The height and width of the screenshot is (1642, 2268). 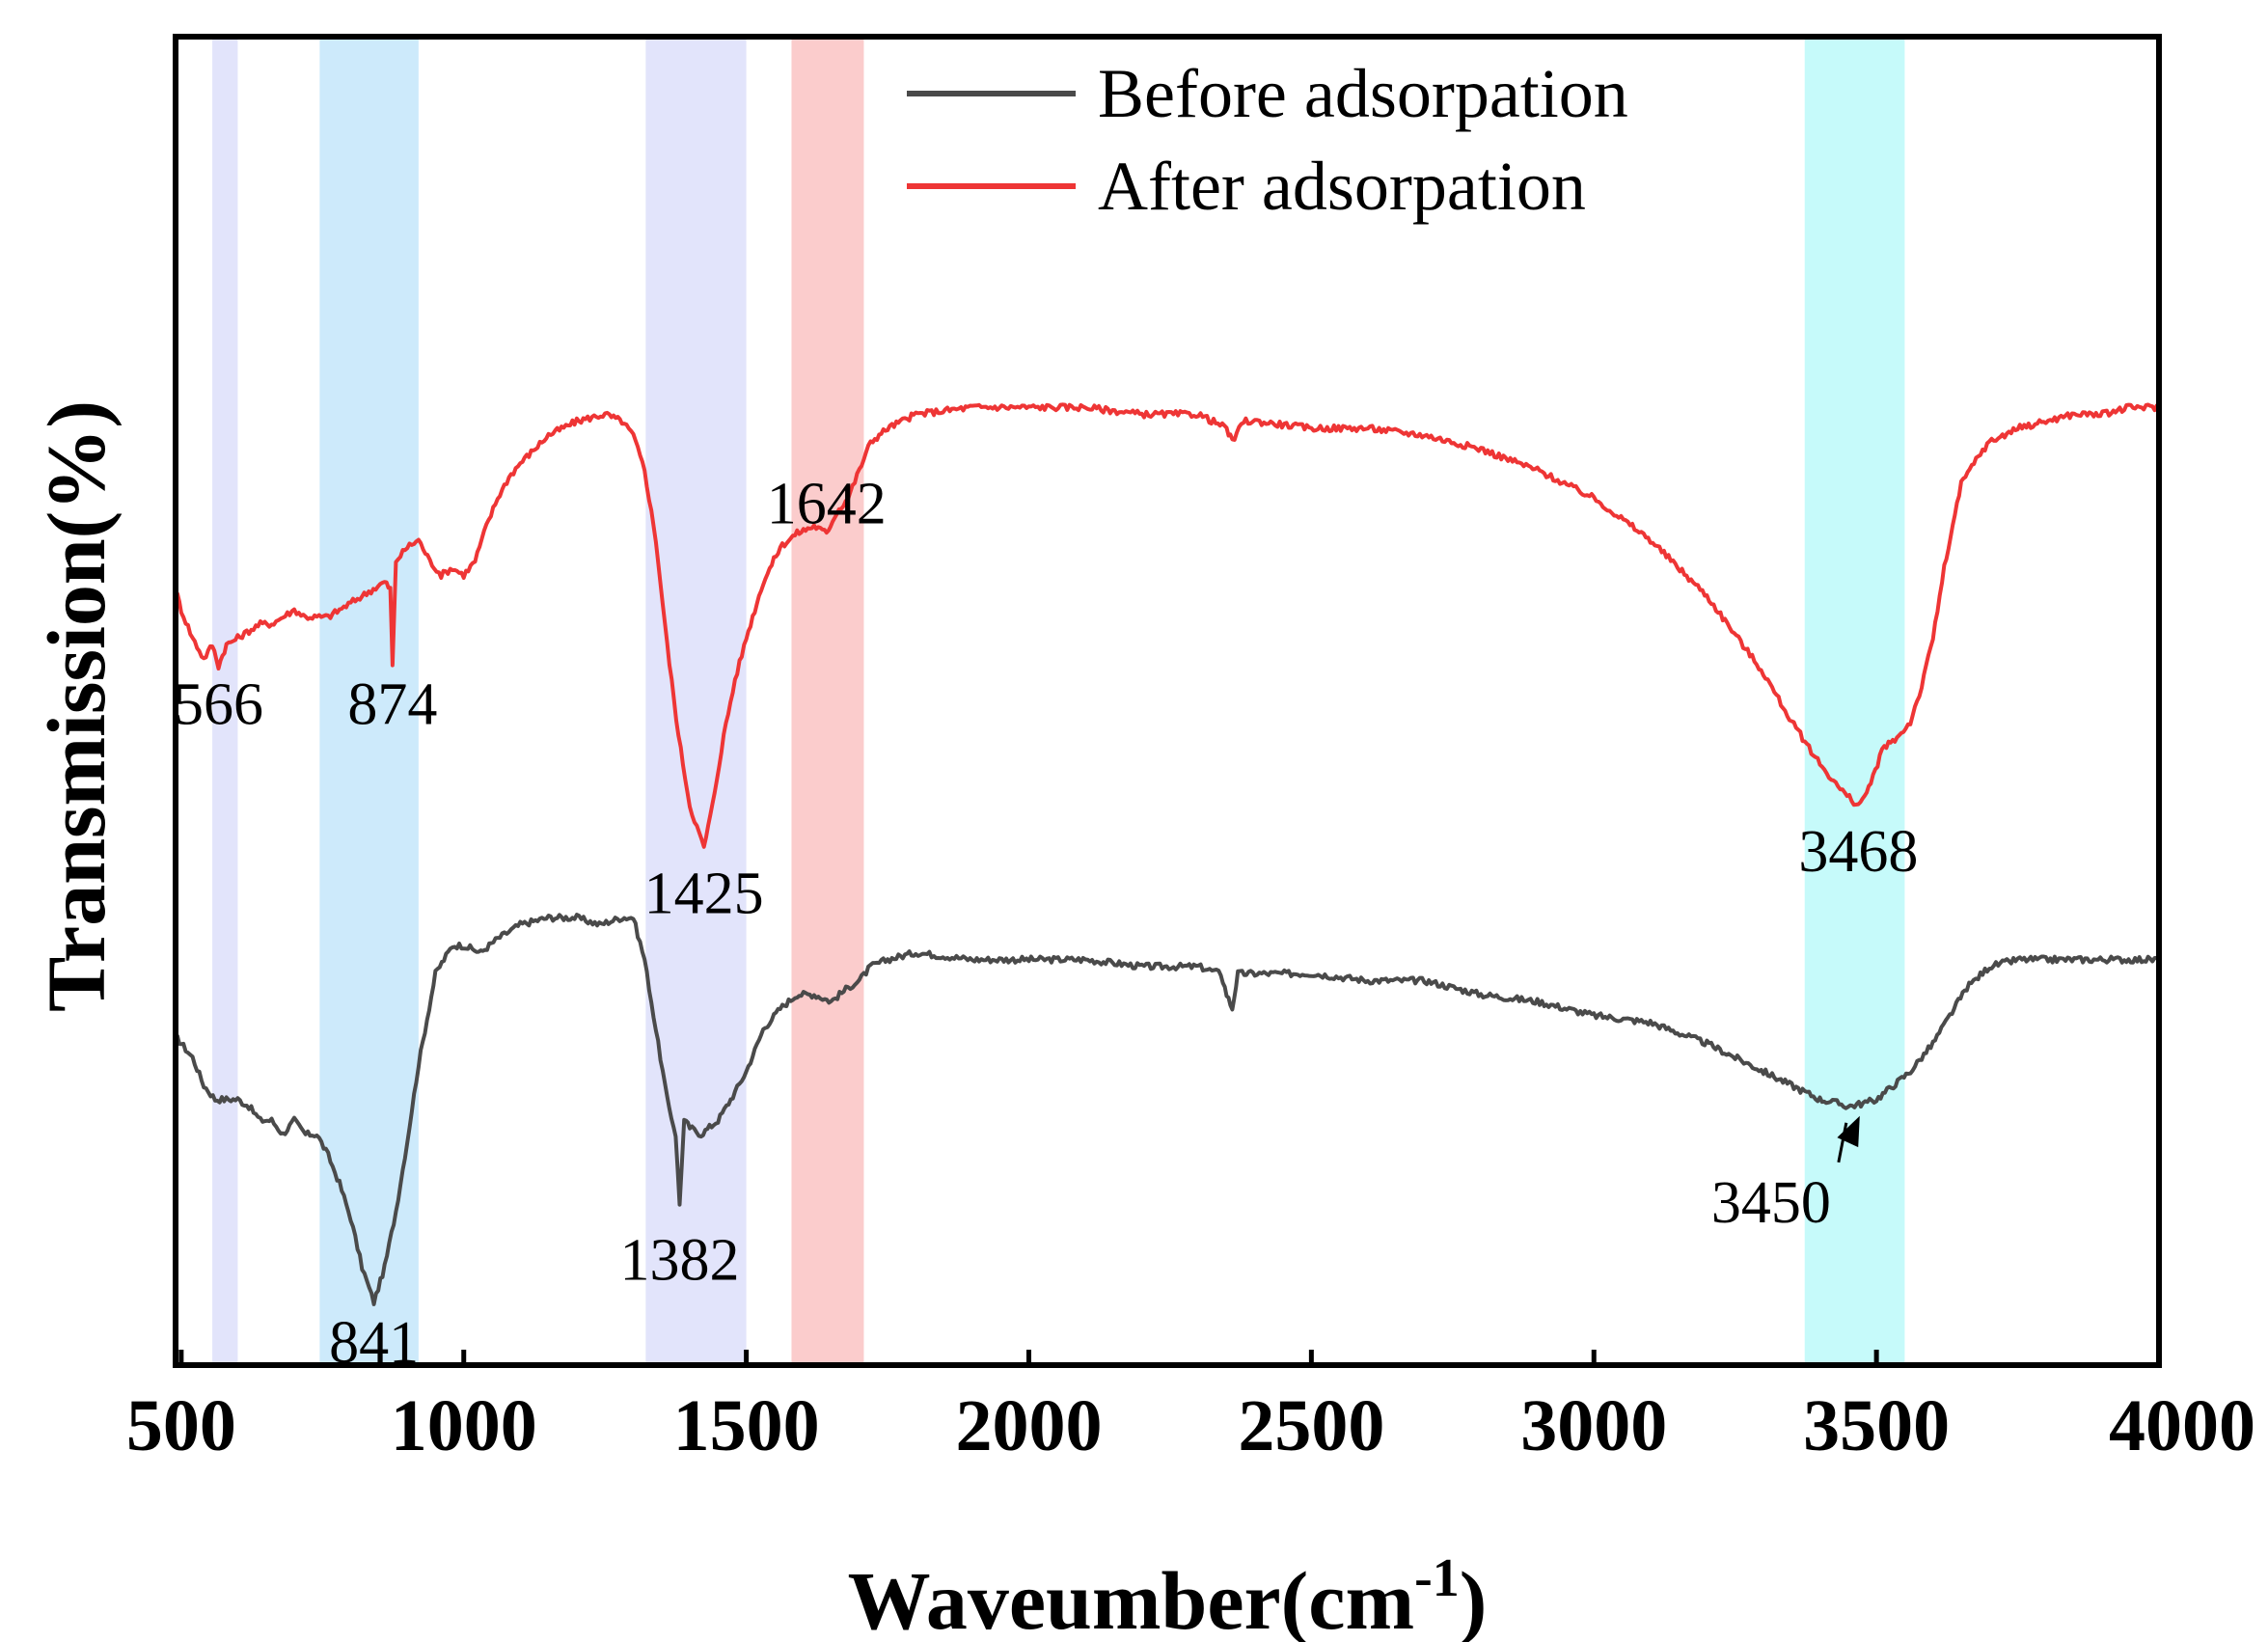 I want to click on peak-label-1382: 1382, so click(x=679, y=1260).